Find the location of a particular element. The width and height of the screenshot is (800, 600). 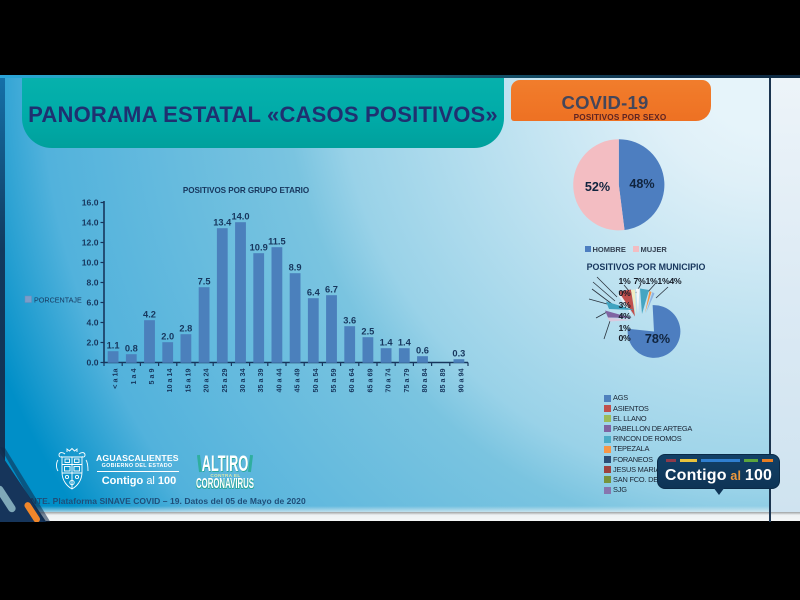

svg-text: 6.0 is located at coordinates (93, 303).